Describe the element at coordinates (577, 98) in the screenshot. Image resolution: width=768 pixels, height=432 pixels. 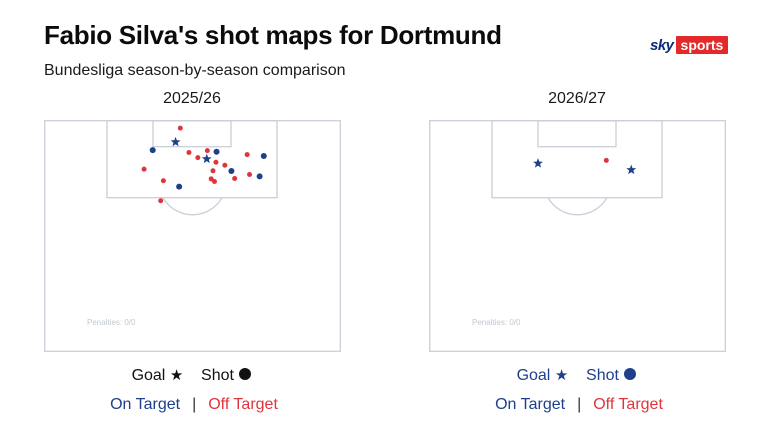
I see `season-title-2026-27: 2026/27` at that location.